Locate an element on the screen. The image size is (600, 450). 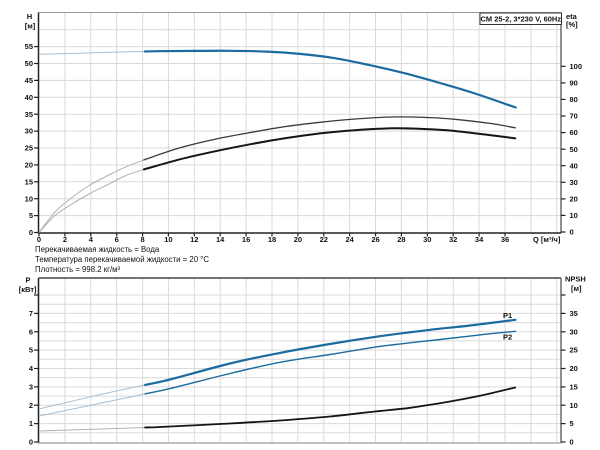
svg-text: 60 is located at coordinates (574, 132).